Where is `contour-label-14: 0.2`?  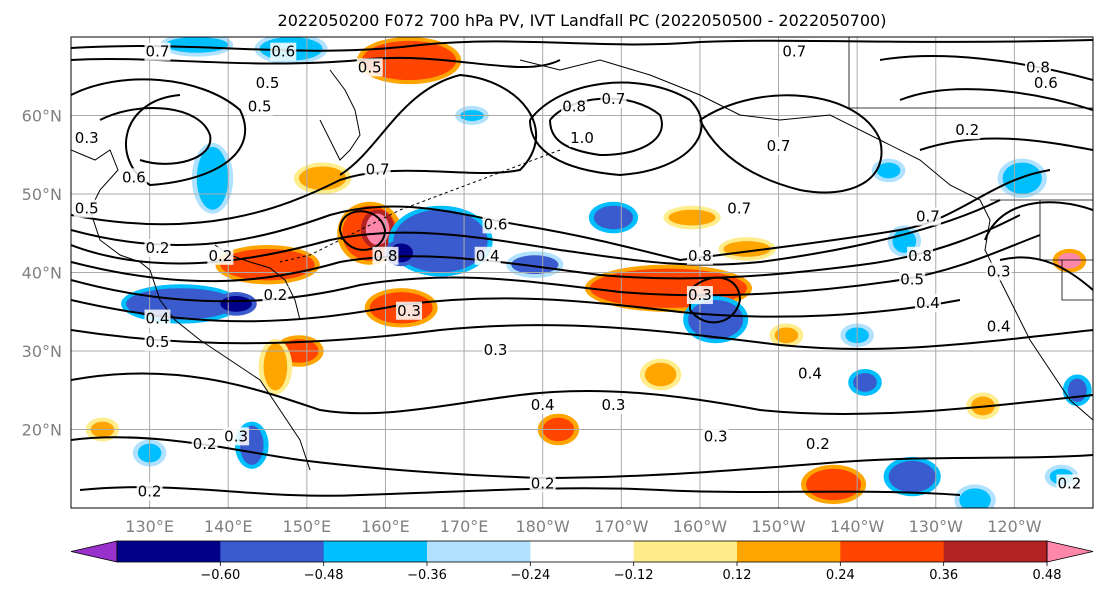
contour-label-14: 0.2 is located at coordinates (275, 295).